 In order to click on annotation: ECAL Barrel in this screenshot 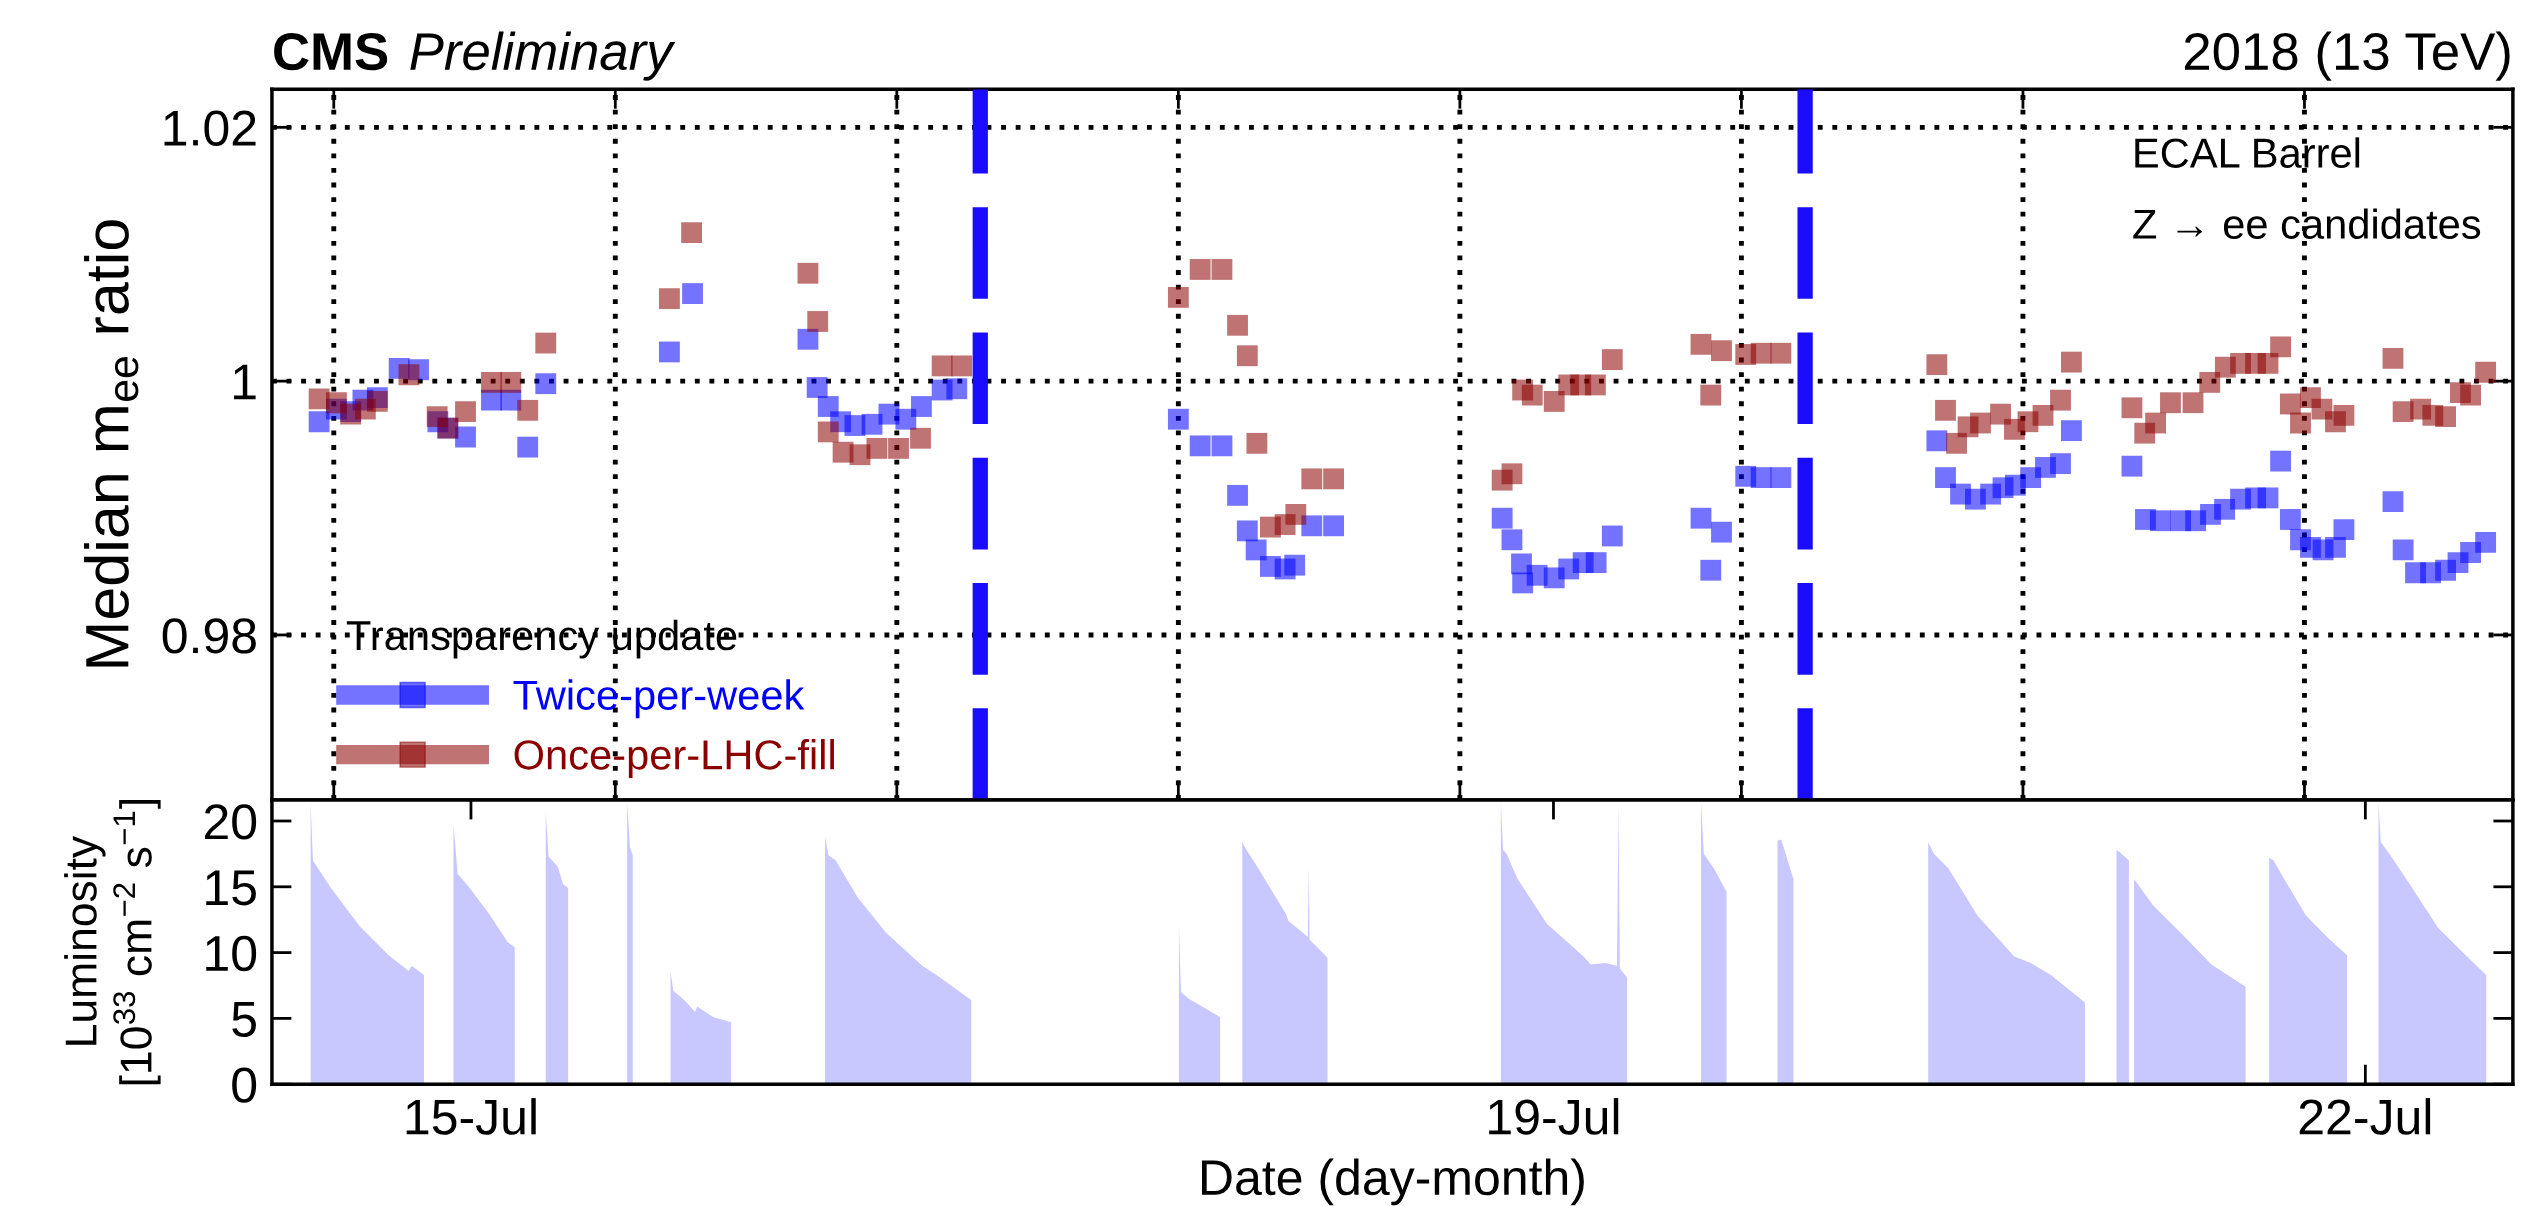, I will do `click(2247, 152)`.